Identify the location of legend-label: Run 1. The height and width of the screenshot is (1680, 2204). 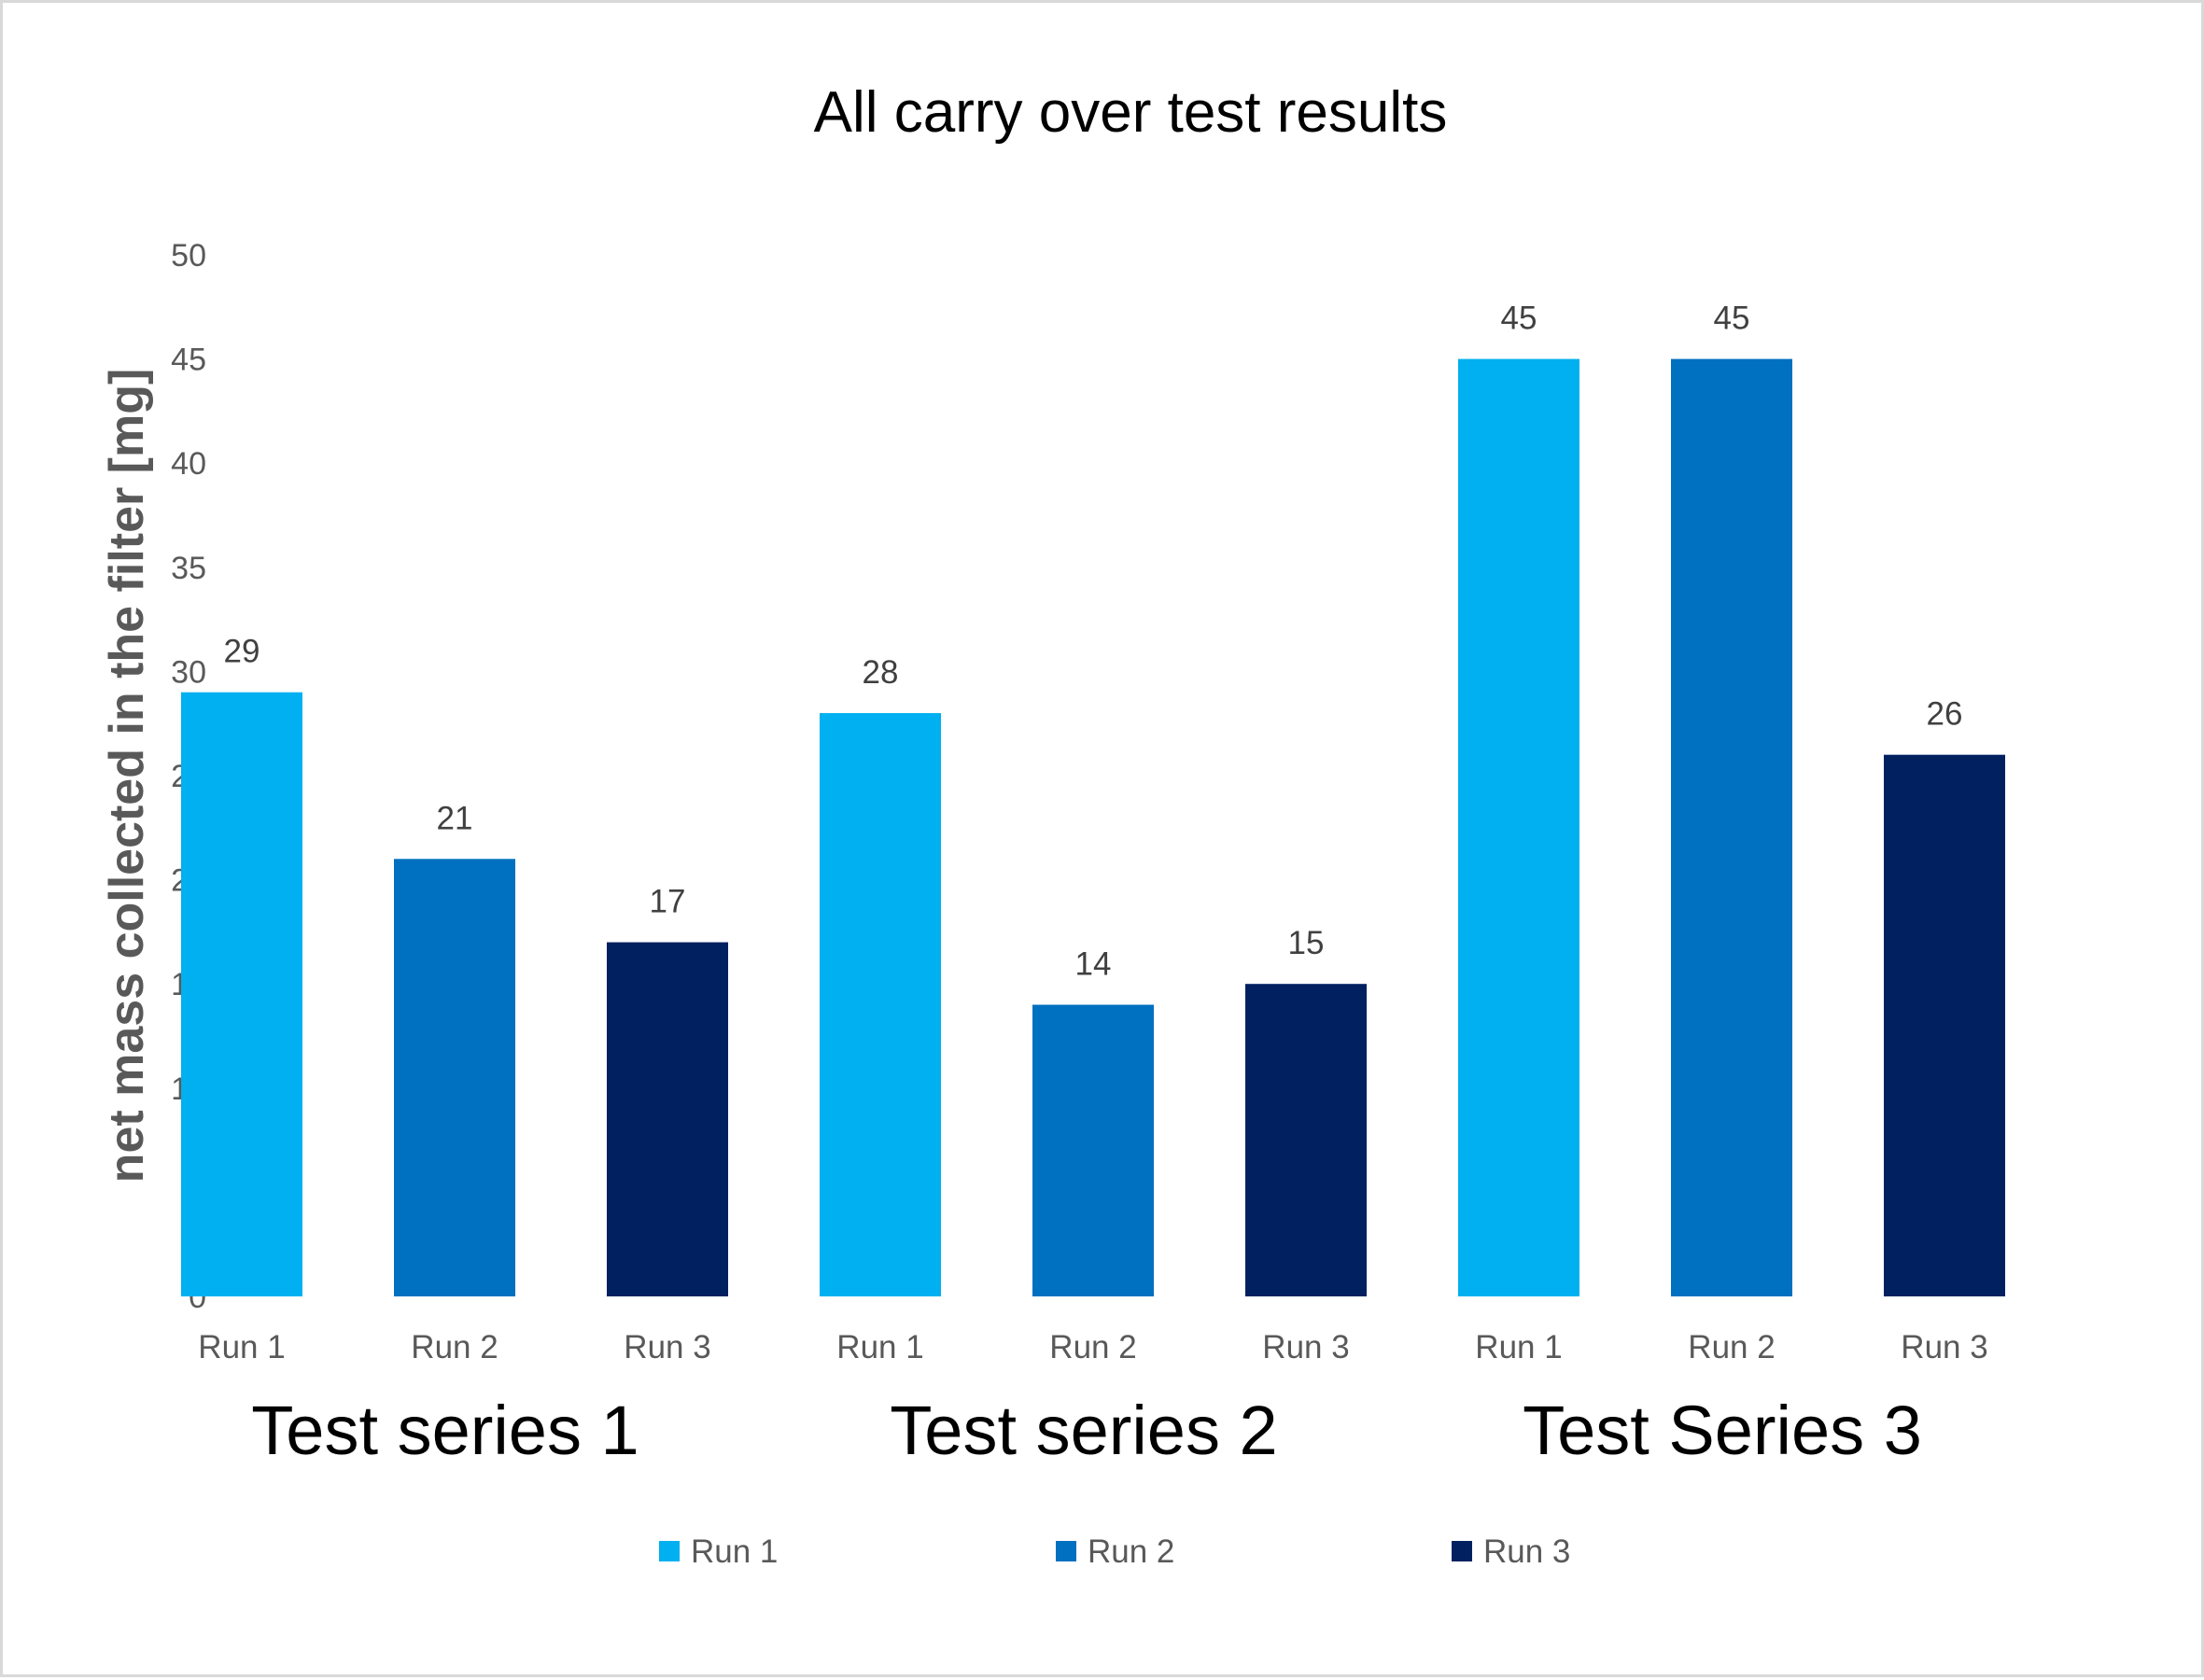
(734, 1551).